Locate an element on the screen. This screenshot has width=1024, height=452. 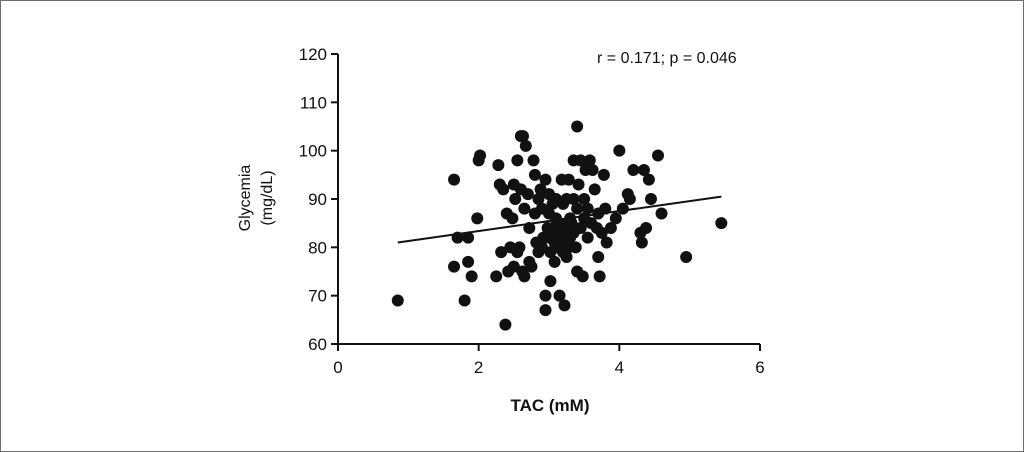
y-tick-label: 120 is located at coordinates (313, 54).